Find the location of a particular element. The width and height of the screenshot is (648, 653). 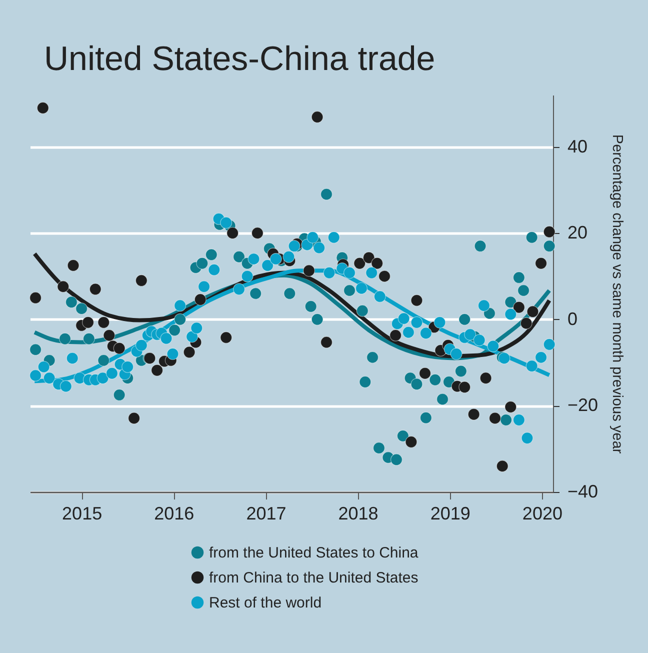

legend-label: from China to the United States is located at coordinates (313, 578).